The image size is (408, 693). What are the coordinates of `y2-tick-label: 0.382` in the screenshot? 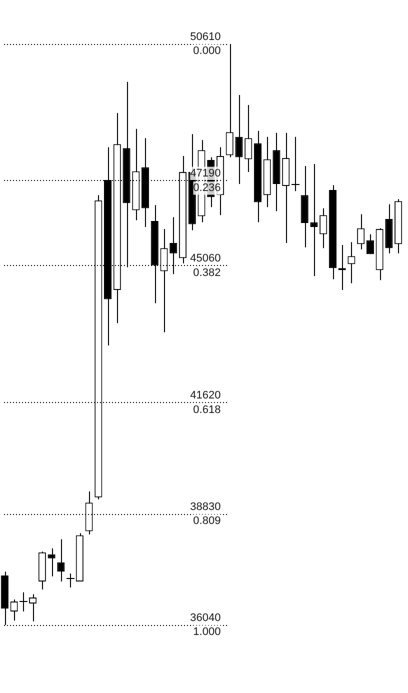 It's located at (207, 272).